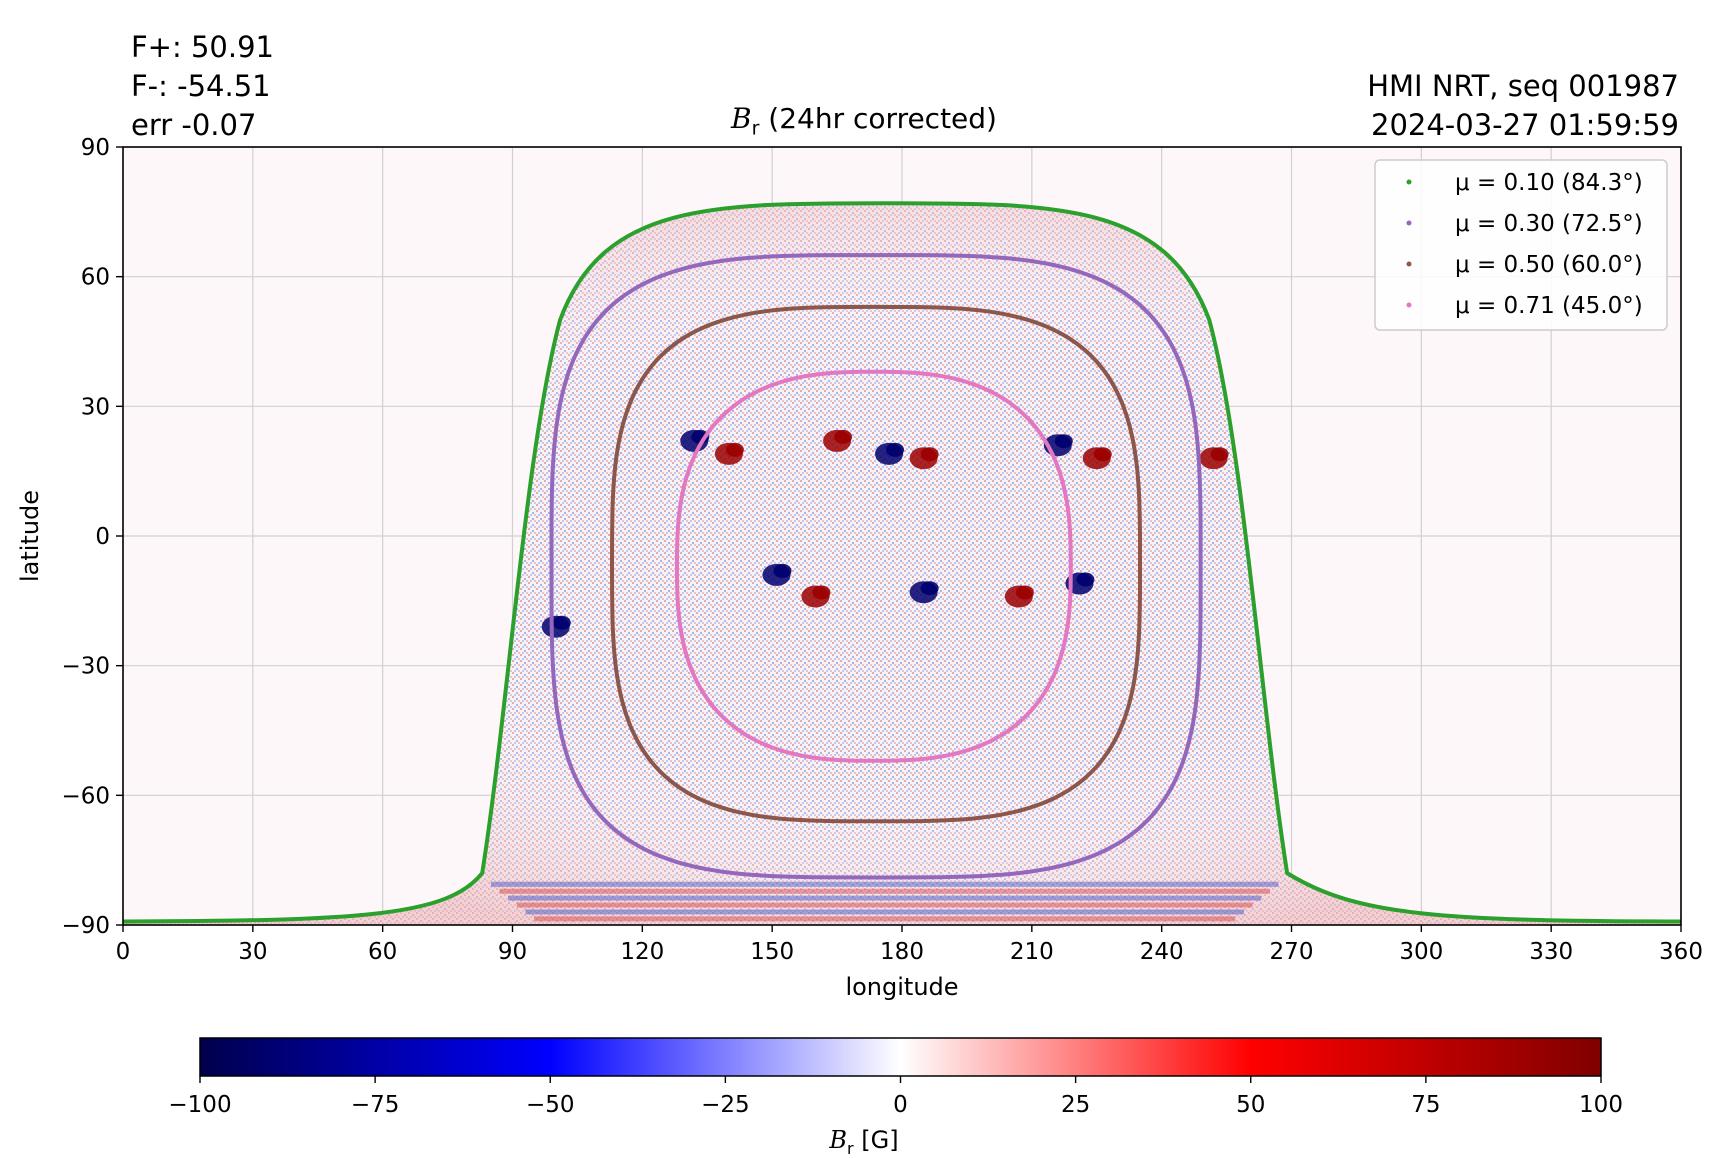  Describe the element at coordinates (850, 1148) in the screenshot. I see `colorbar-label-subscript: r` at that location.